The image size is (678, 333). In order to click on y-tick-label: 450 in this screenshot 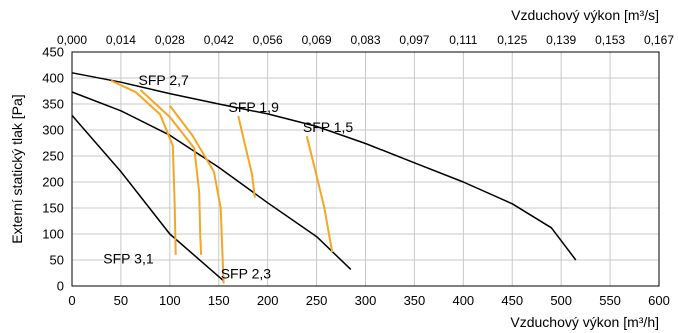, I will do `click(53, 52)`.